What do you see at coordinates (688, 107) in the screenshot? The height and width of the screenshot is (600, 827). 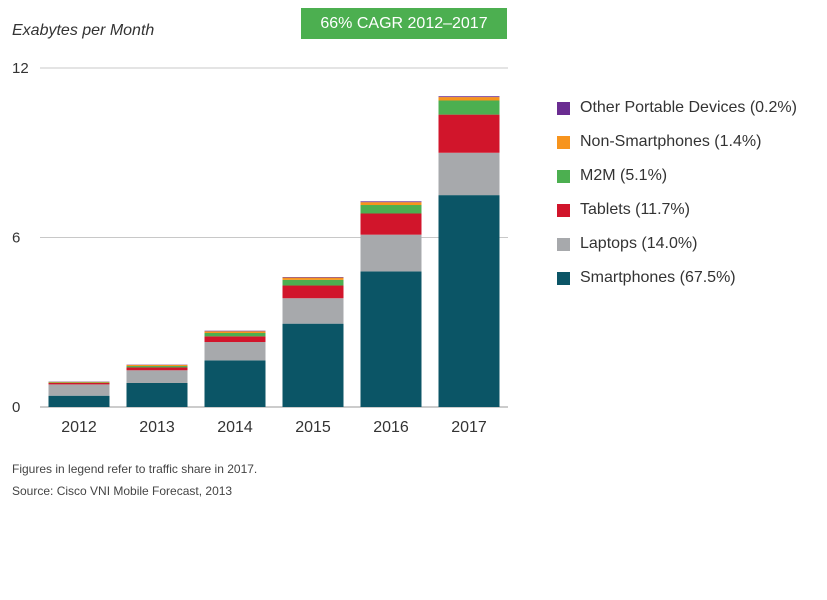 I see `legend-label: Other Portable Devices (0.2%)` at bounding box center [688, 107].